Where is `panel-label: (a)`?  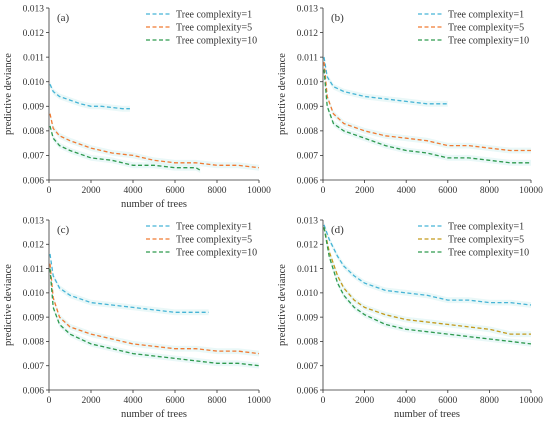
panel-label: (a) is located at coordinates (63, 18).